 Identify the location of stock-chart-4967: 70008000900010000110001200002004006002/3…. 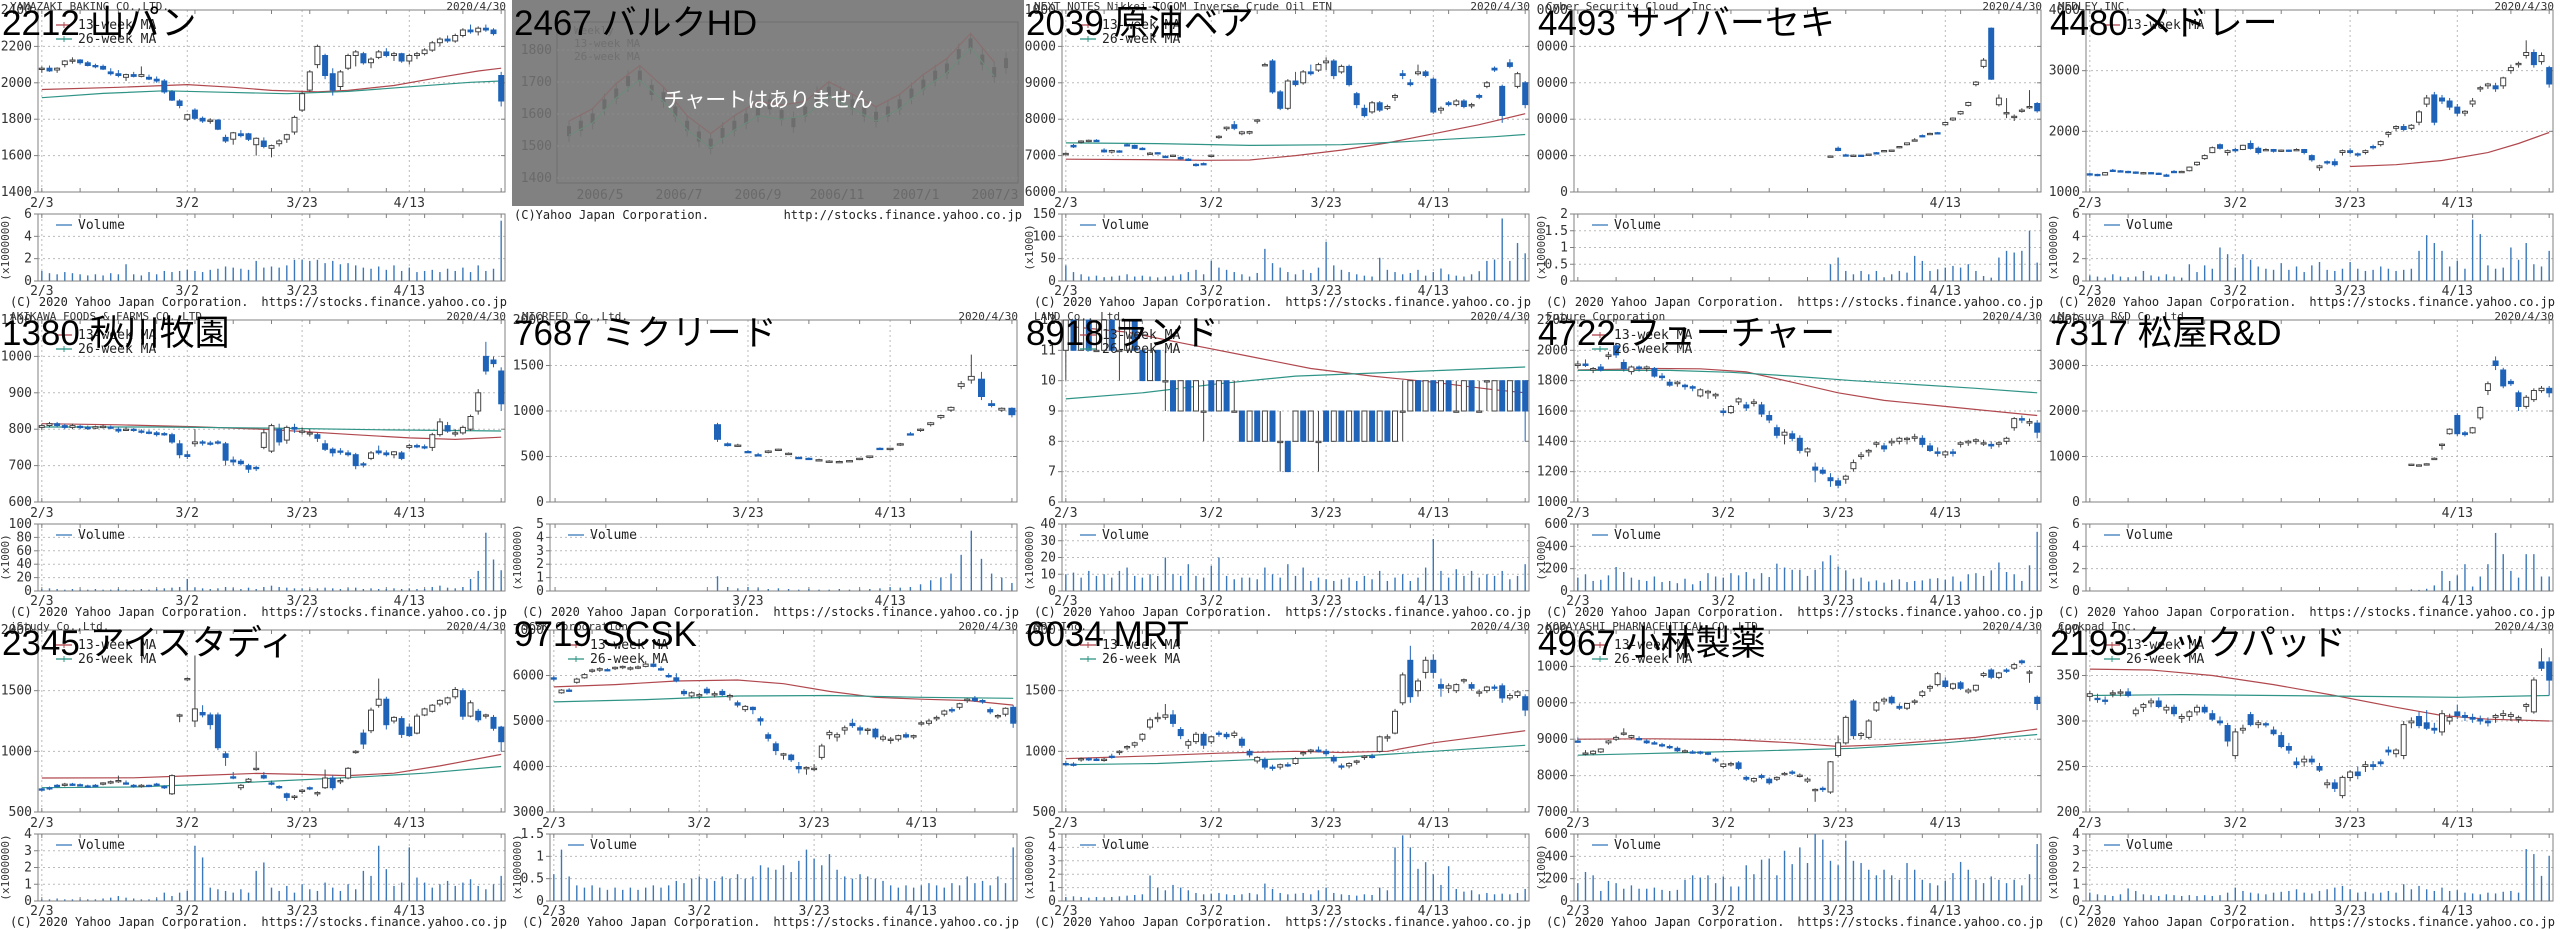
(1792, 775).